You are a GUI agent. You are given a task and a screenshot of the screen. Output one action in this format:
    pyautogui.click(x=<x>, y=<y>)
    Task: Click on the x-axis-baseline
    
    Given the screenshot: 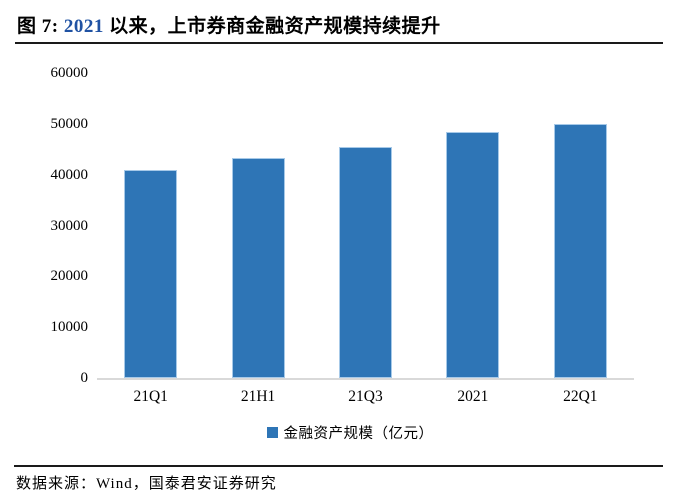 What is the action you would take?
    pyautogui.click(x=365, y=379)
    